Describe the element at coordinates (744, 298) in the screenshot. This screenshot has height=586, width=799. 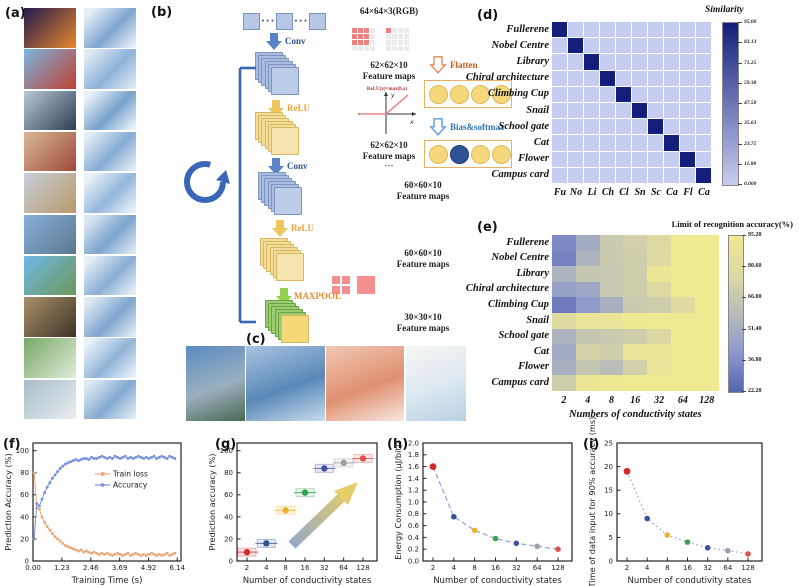
I see `e-colorbar-tickmark` at that location.